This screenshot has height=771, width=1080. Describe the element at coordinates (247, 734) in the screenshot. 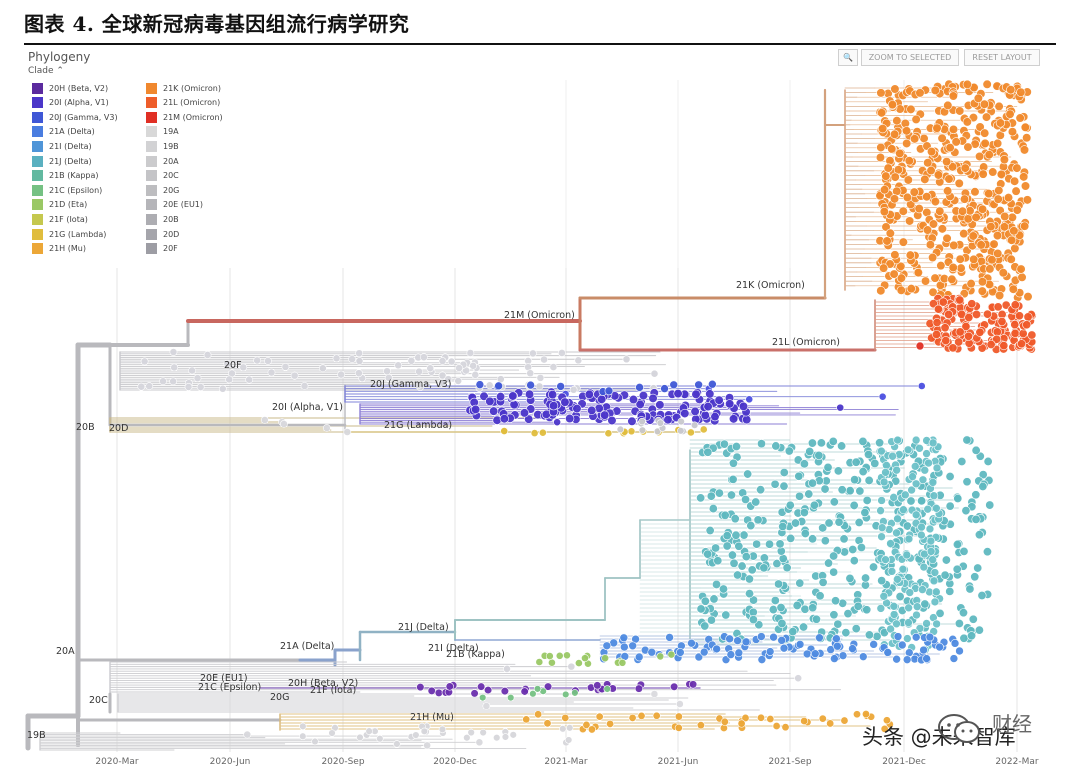

I see `clade-19b-tip` at that location.